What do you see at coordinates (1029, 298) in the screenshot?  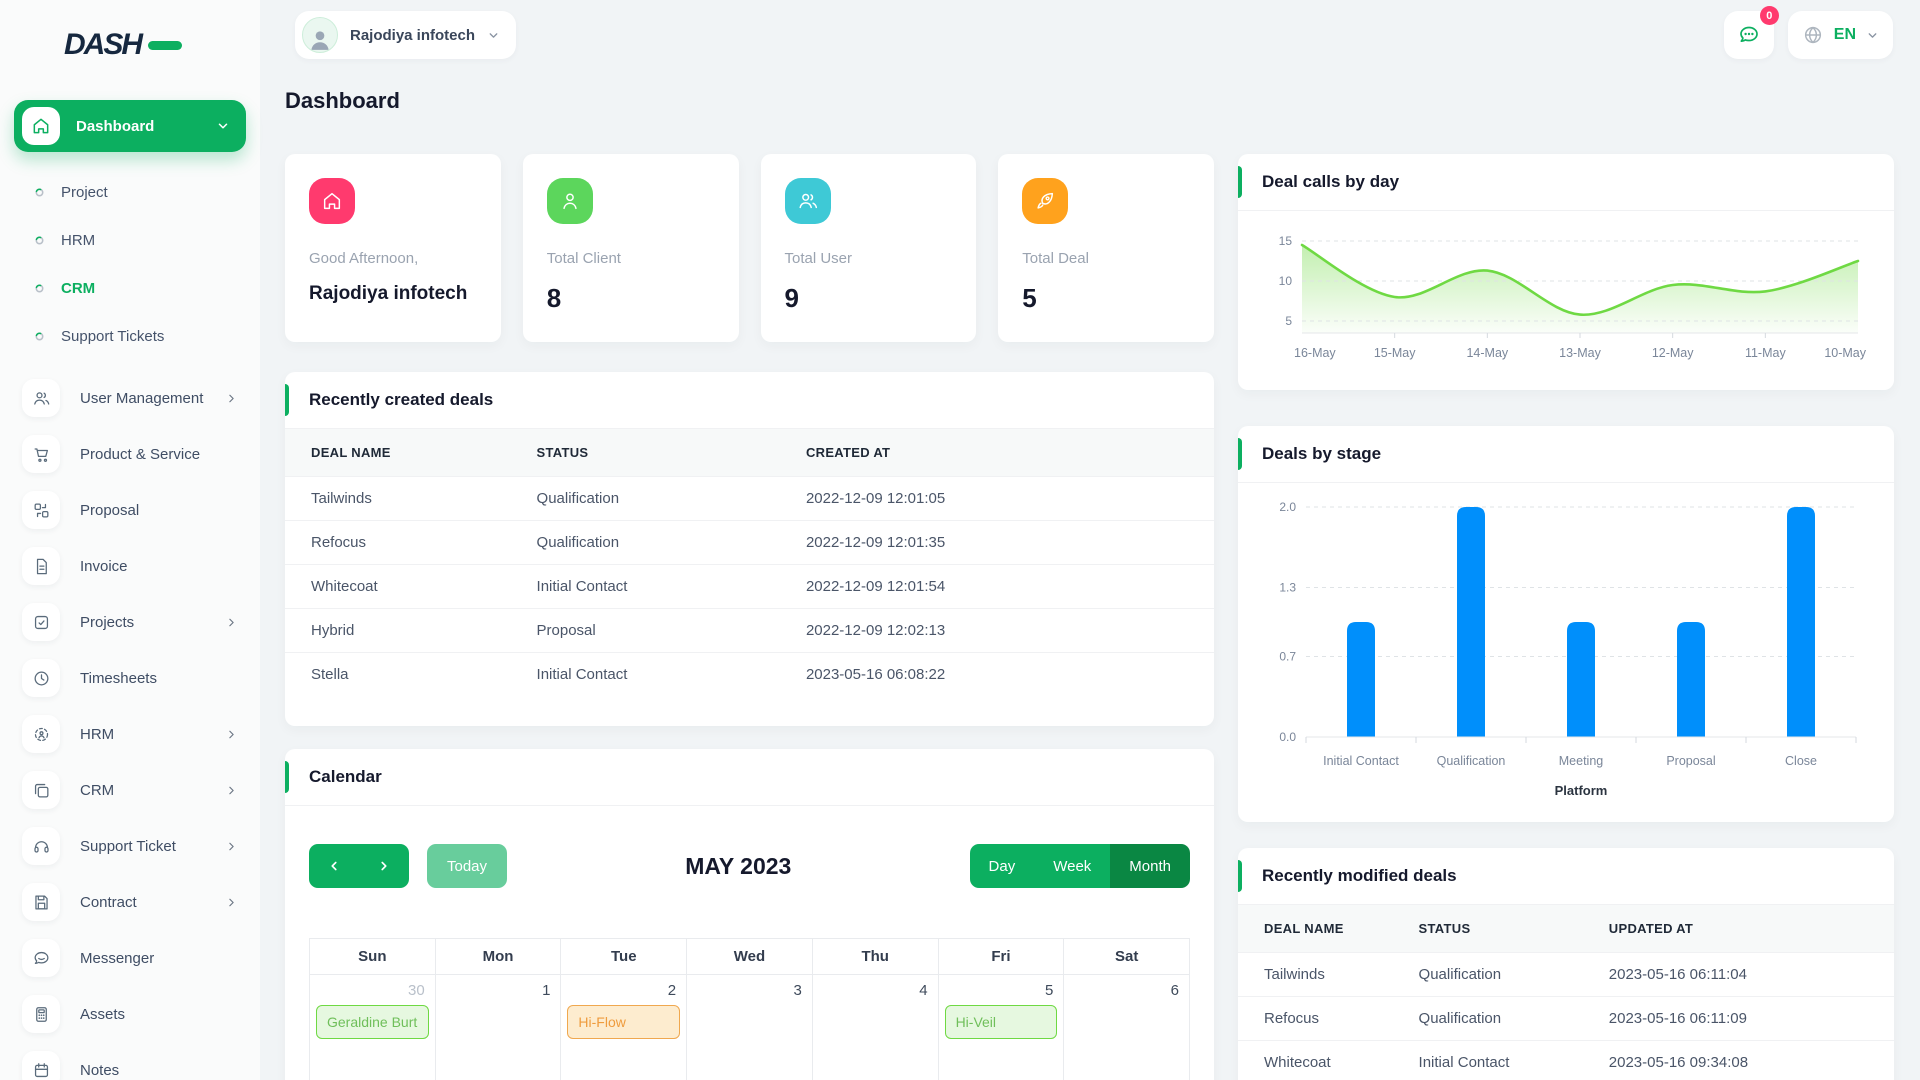 I see `stat-value: 5` at bounding box center [1029, 298].